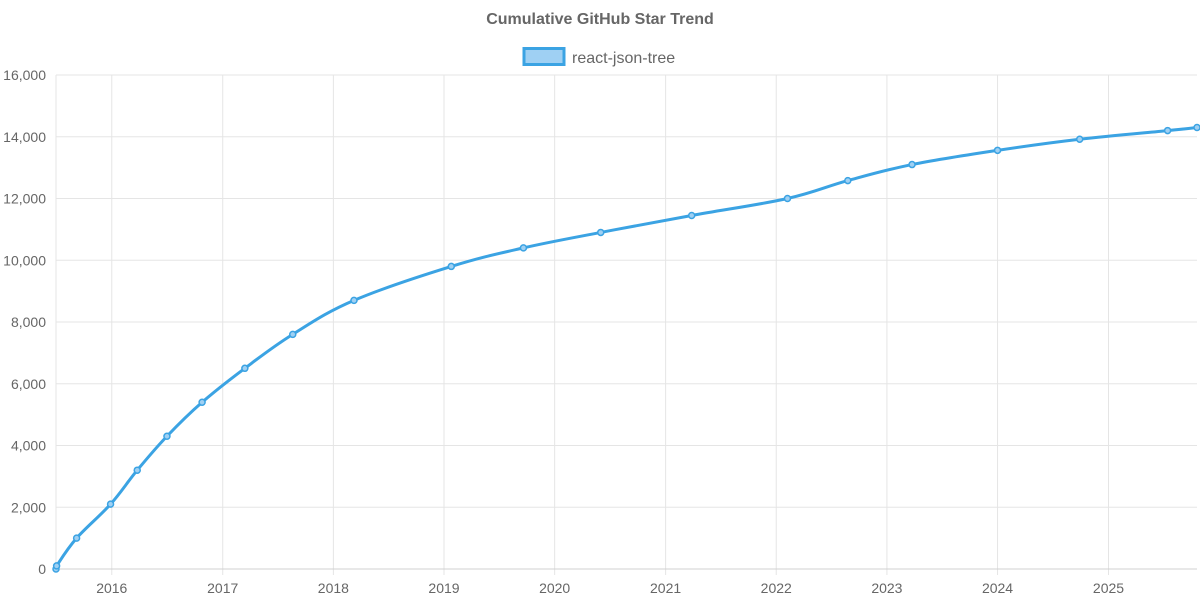  What do you see at coordinates (42, 569) in the screenshot?
I see `y-tick-label: 0` at bounding box center [42, 569].